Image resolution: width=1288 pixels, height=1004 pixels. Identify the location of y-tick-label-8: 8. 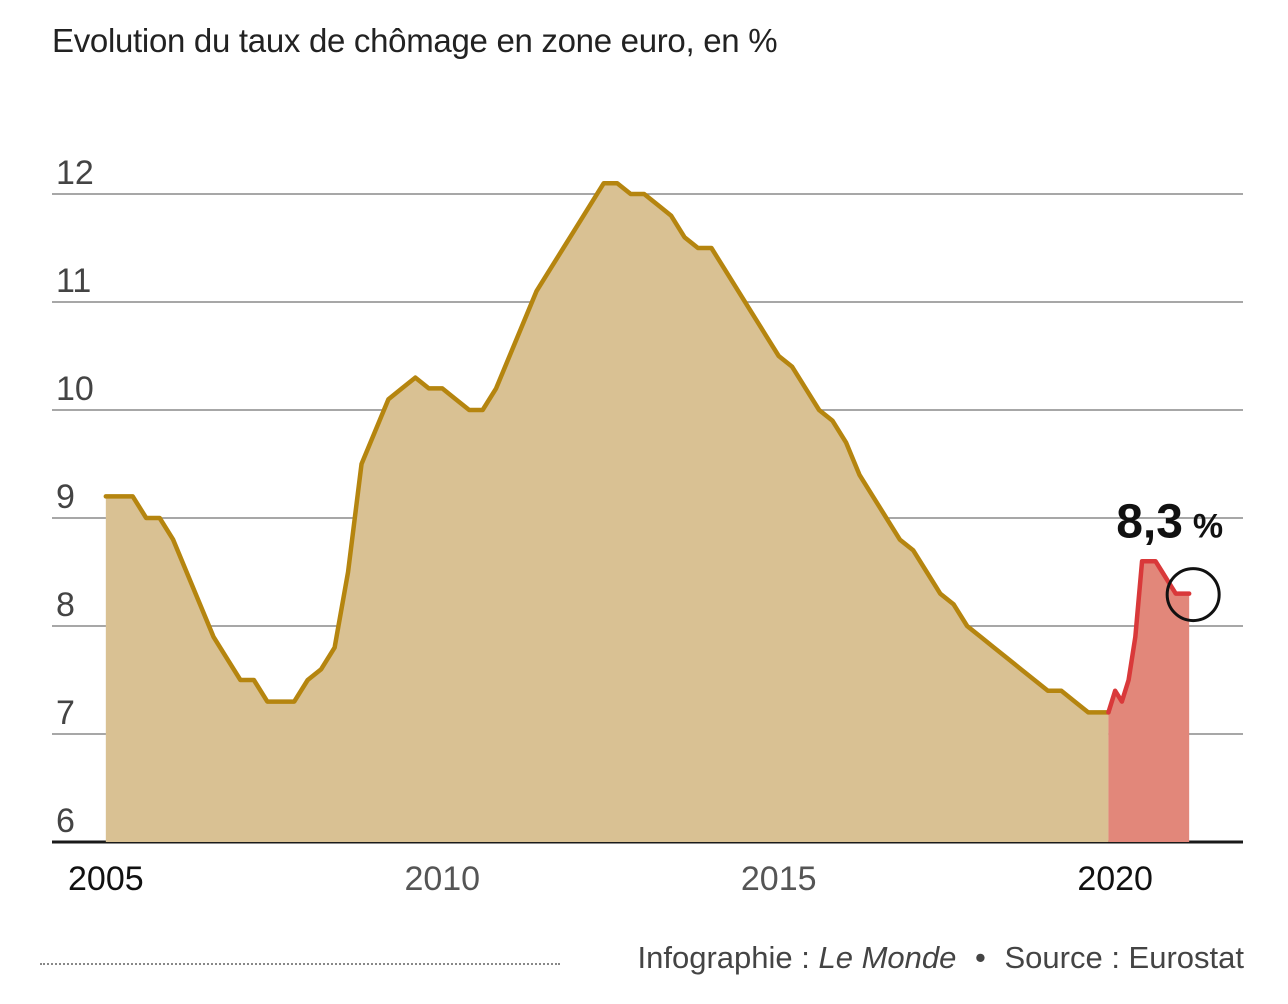
(65, 605).